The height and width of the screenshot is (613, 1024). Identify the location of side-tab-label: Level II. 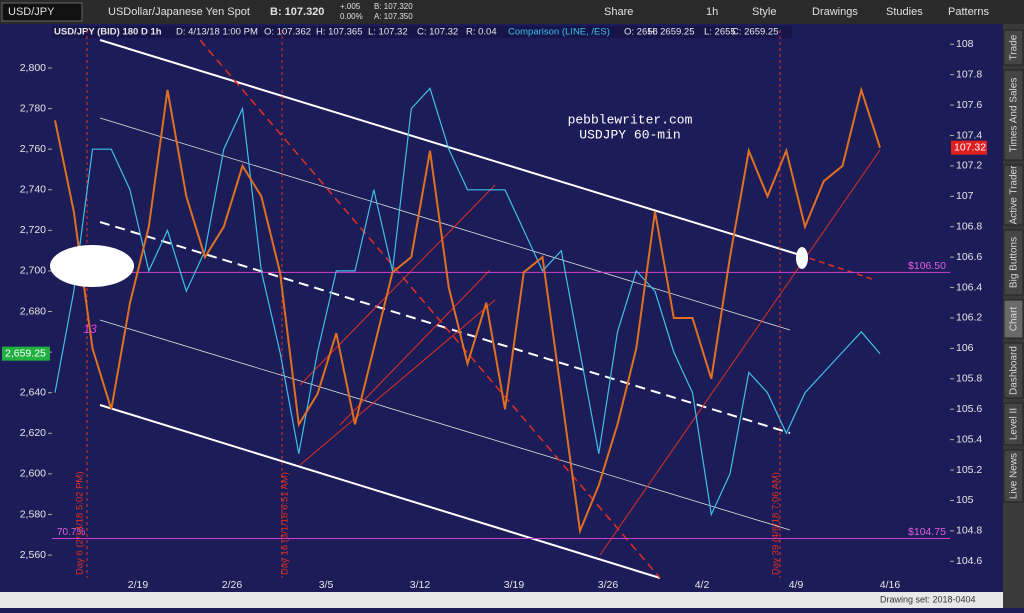
(1014, 424).